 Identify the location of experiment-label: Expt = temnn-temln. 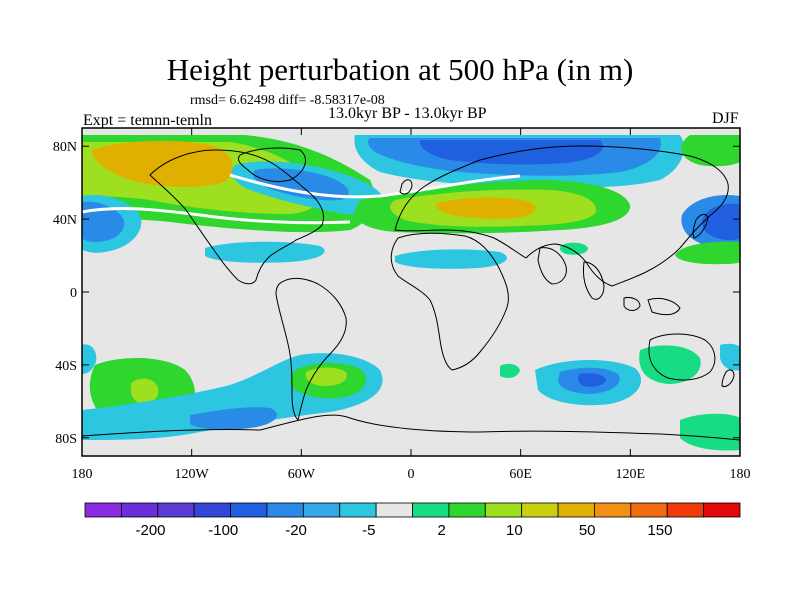
(147, 120).